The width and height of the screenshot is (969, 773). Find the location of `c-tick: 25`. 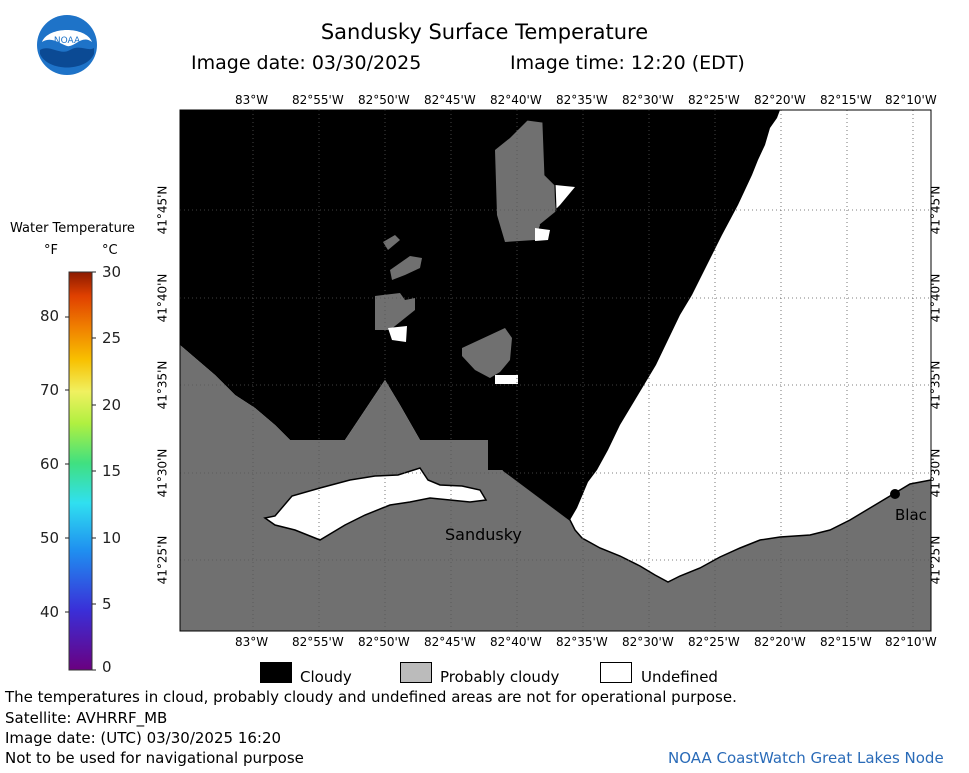

c-tick: 25 is located at coordinates (112, 338).